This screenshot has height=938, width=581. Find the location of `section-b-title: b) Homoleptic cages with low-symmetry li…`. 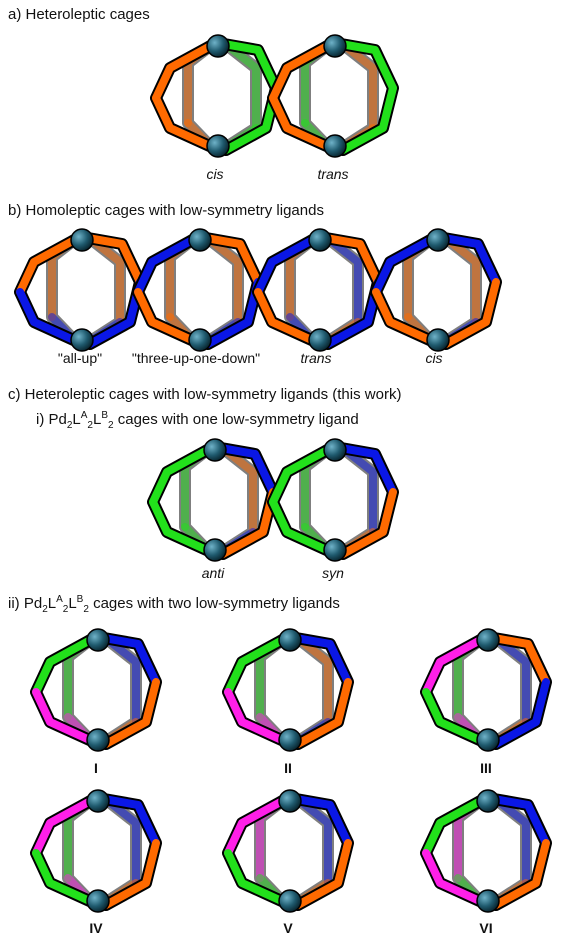

section-b-title: b) Homoleptic cages with low-symmetry li… is located at coordinates (166, 210).